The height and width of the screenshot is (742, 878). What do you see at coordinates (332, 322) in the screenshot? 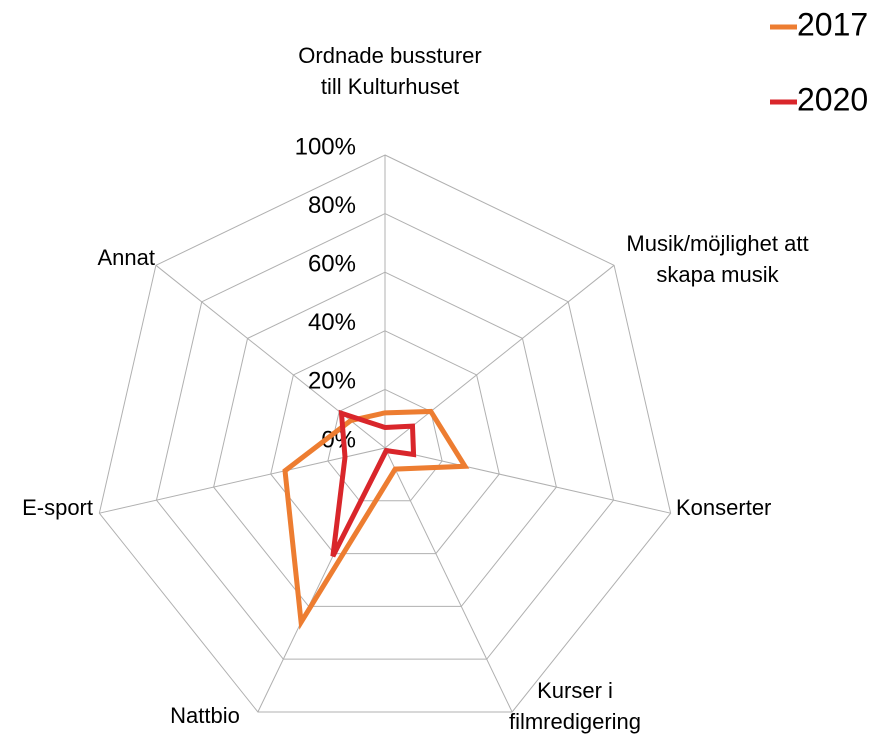
I see `tick-label: 40%` at bounding box center [332, 322].